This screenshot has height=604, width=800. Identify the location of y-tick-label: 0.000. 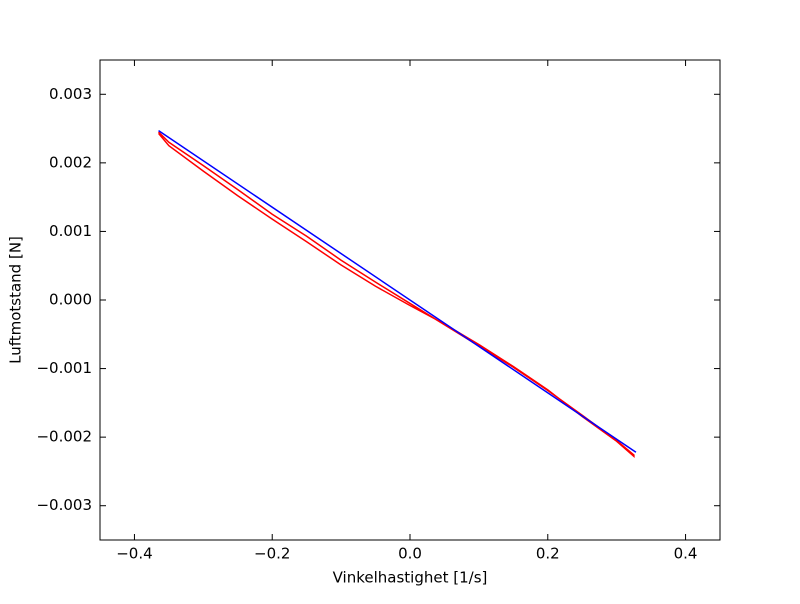
(70, 300).